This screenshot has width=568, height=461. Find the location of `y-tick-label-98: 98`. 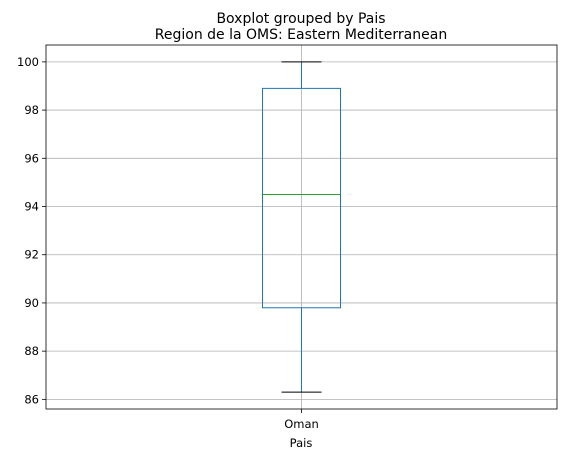

y-tick-label-98: 98 is located at coordinates (31, 110).